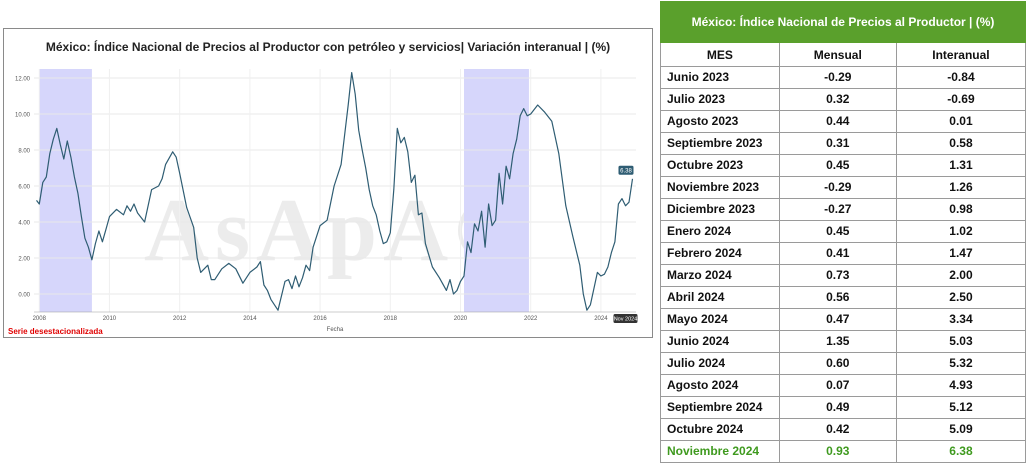  I want to click on cell-mensual: 0.44, so click(837, 121).